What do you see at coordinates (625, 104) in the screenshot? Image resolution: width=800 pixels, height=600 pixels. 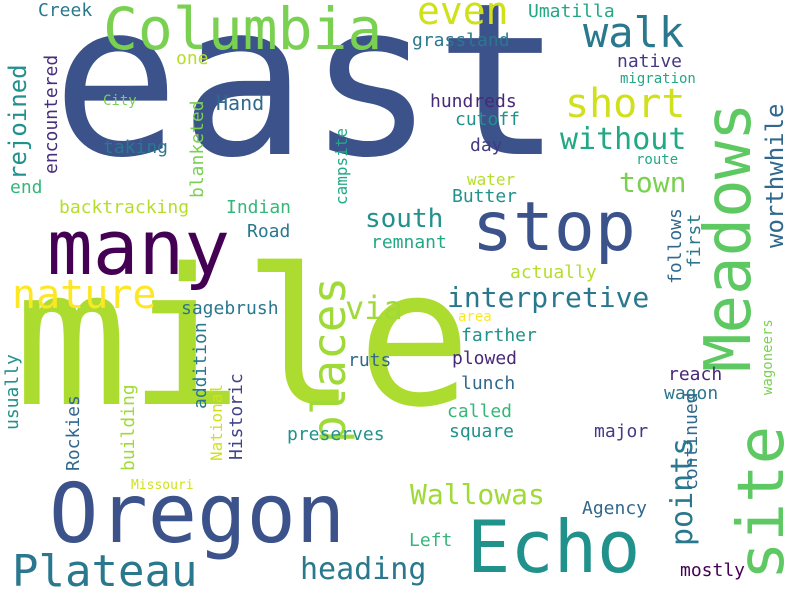 I see `word: short` at bounding box center [625, 104].